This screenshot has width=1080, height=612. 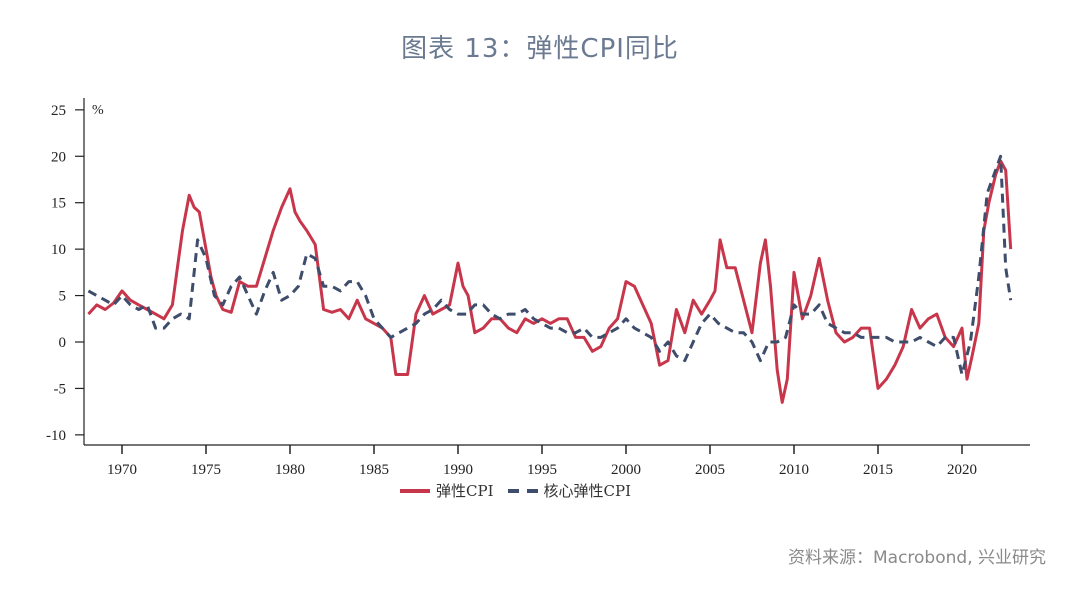 I want to click on x-tick-label: 1990, so click(x=458, y=470).